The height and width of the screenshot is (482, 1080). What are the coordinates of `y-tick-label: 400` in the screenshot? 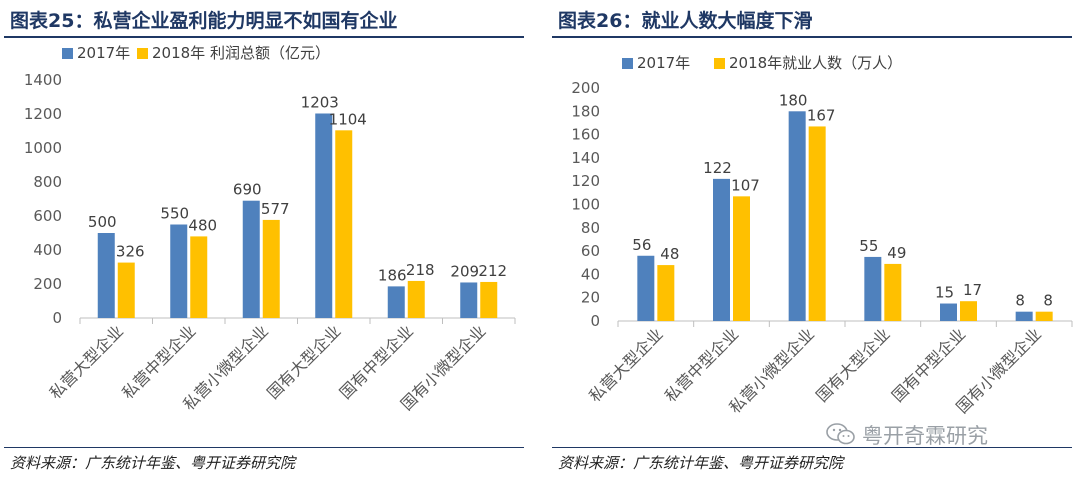 It's located at (47, 250).